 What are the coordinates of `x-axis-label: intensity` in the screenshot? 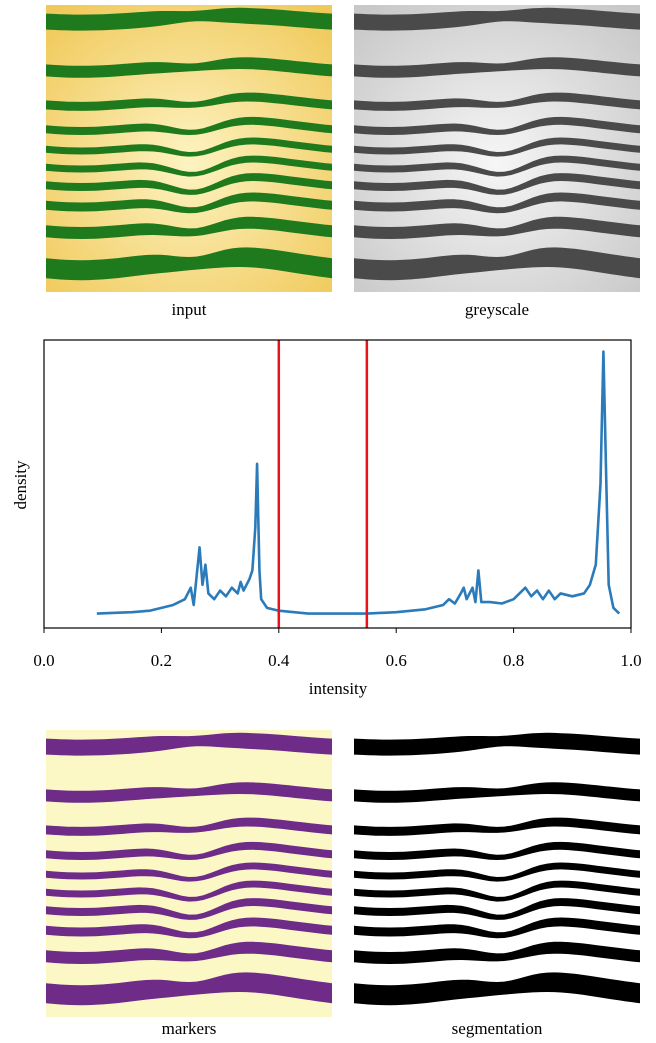 It's located at (338, 688).